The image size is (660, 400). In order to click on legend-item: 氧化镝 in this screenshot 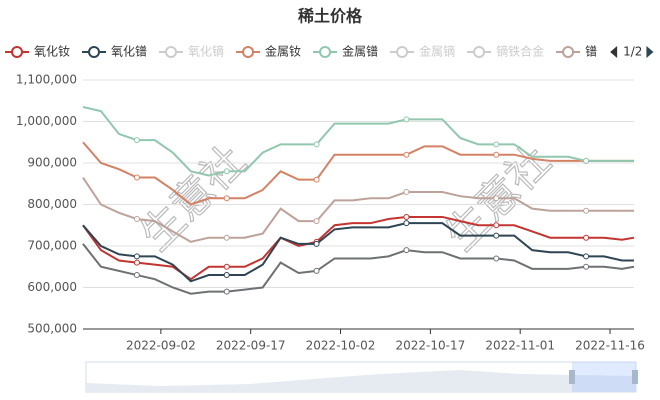, I will do `click(191, 51)`.